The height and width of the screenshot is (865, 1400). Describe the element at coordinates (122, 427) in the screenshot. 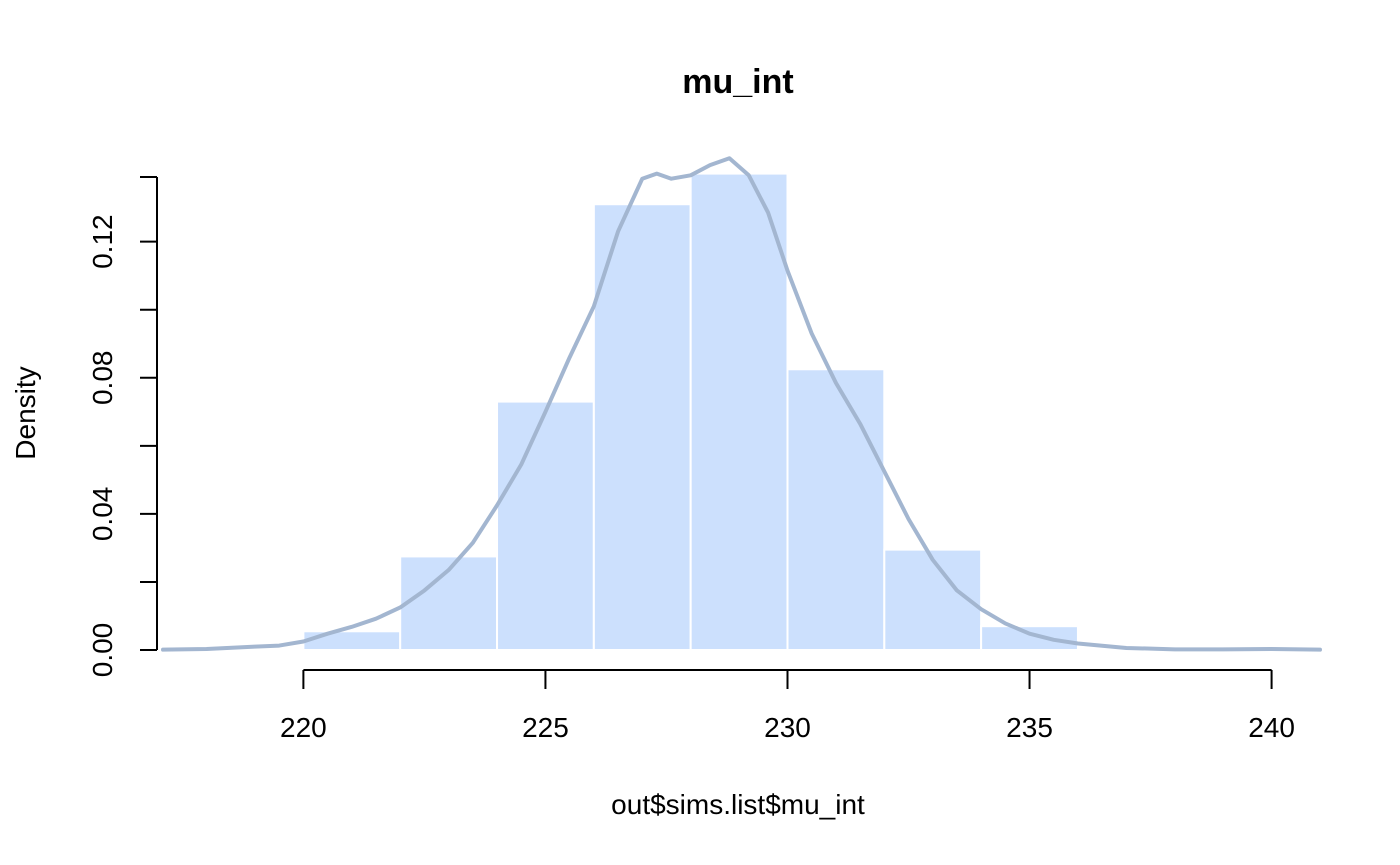

I see `y-axis: 0.00 0.04 0.08 0.12` at that location.